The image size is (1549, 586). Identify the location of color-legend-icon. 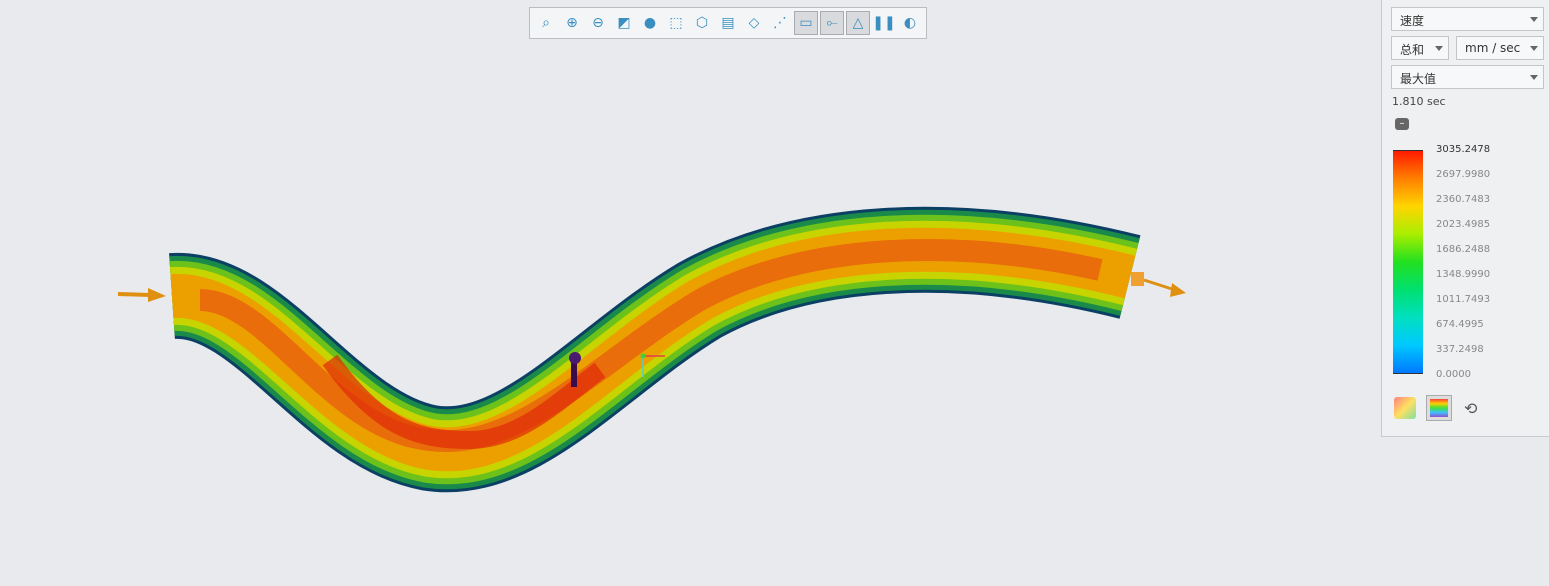
(1439, 408).